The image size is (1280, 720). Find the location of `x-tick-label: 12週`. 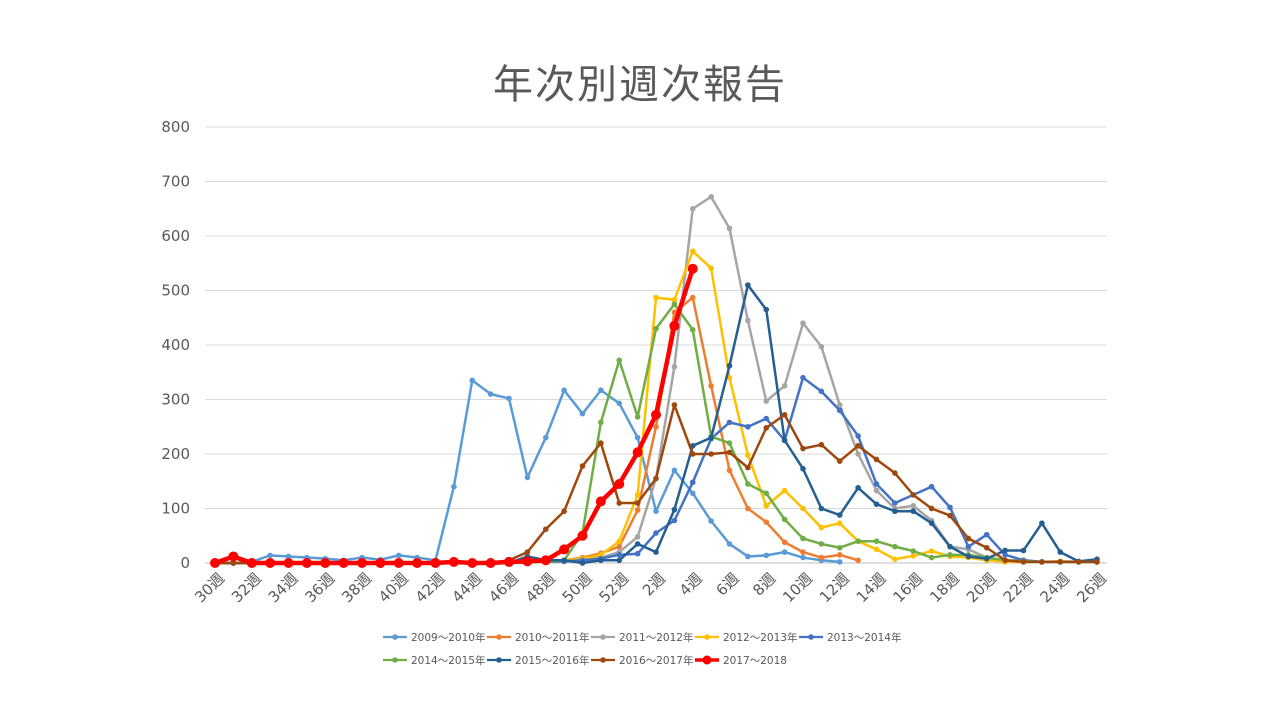

x-tick-label: 12週 is located at coordinates (834, 587).